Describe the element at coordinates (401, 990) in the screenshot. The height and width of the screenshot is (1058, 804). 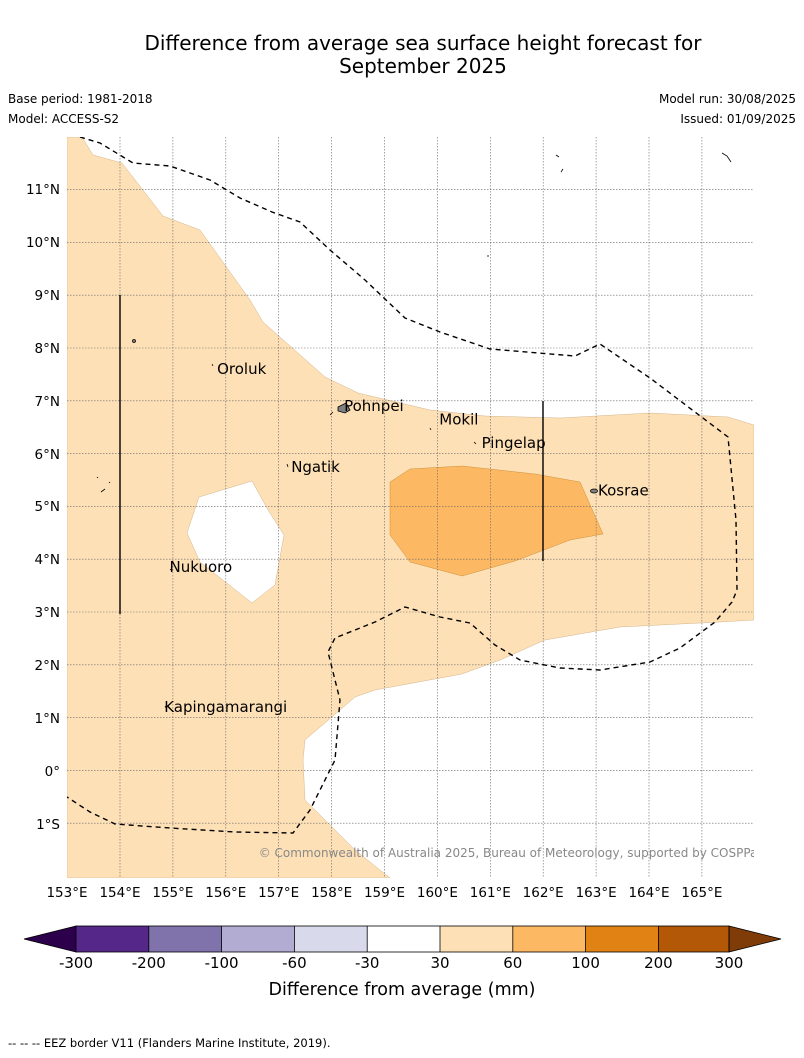
I see `colorbar-label: Difference from average (mm)` at that location.